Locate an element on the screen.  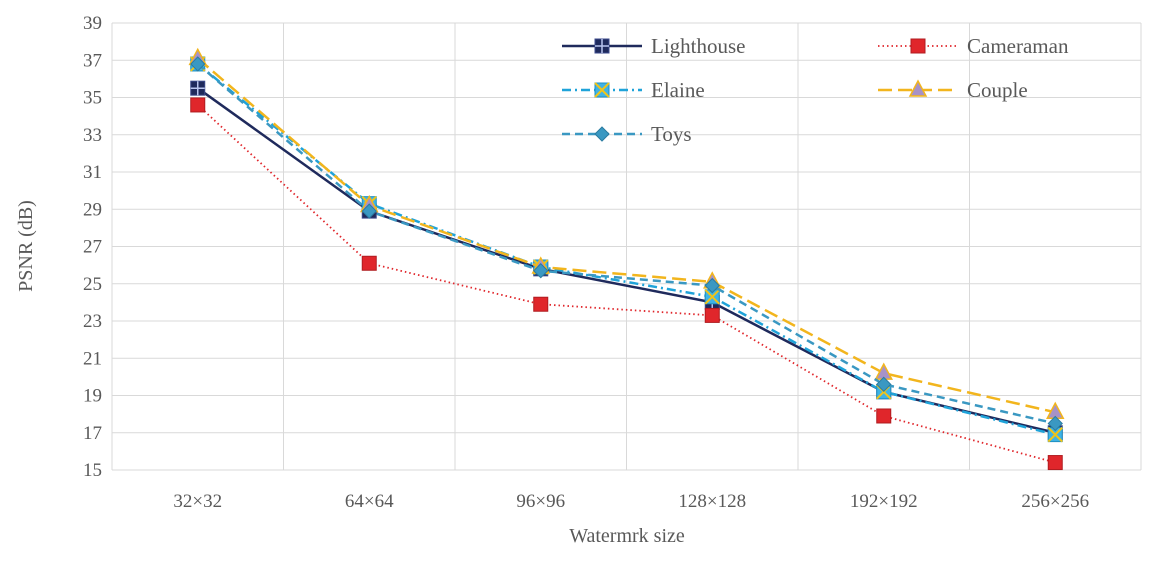
y-tick-label: 35 is located at coordinates (92, 98).